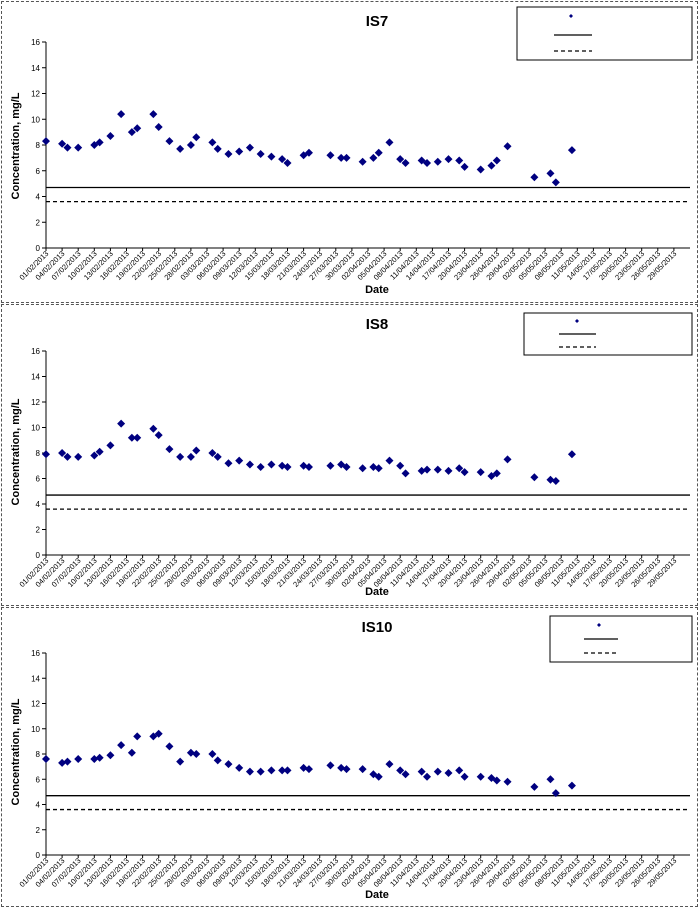 This screenshot has height=909, width=700. I want to click on legend-box, so click(621, 639).